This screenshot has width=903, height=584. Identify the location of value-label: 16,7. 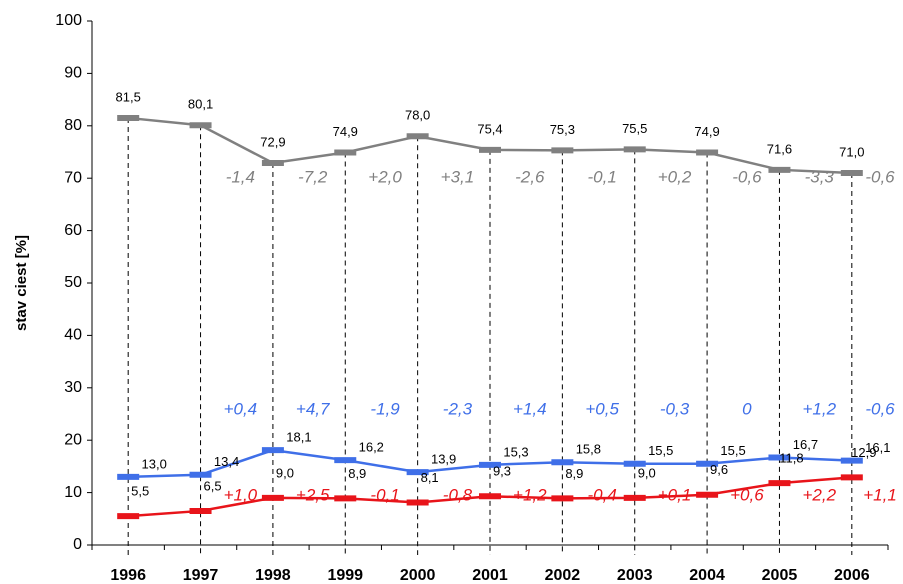
(805, 444).